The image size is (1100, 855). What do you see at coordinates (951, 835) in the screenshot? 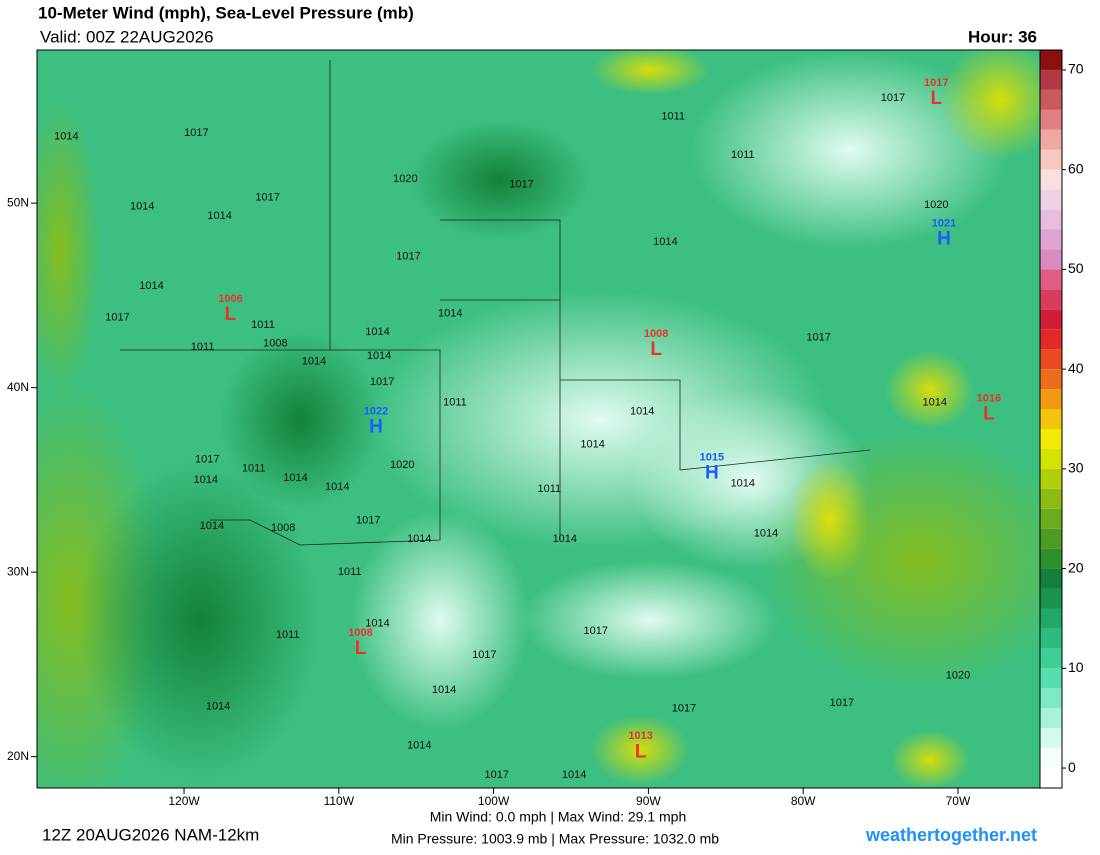
I see `site-link: weathertogether.net` at bounding box center [951, 835].